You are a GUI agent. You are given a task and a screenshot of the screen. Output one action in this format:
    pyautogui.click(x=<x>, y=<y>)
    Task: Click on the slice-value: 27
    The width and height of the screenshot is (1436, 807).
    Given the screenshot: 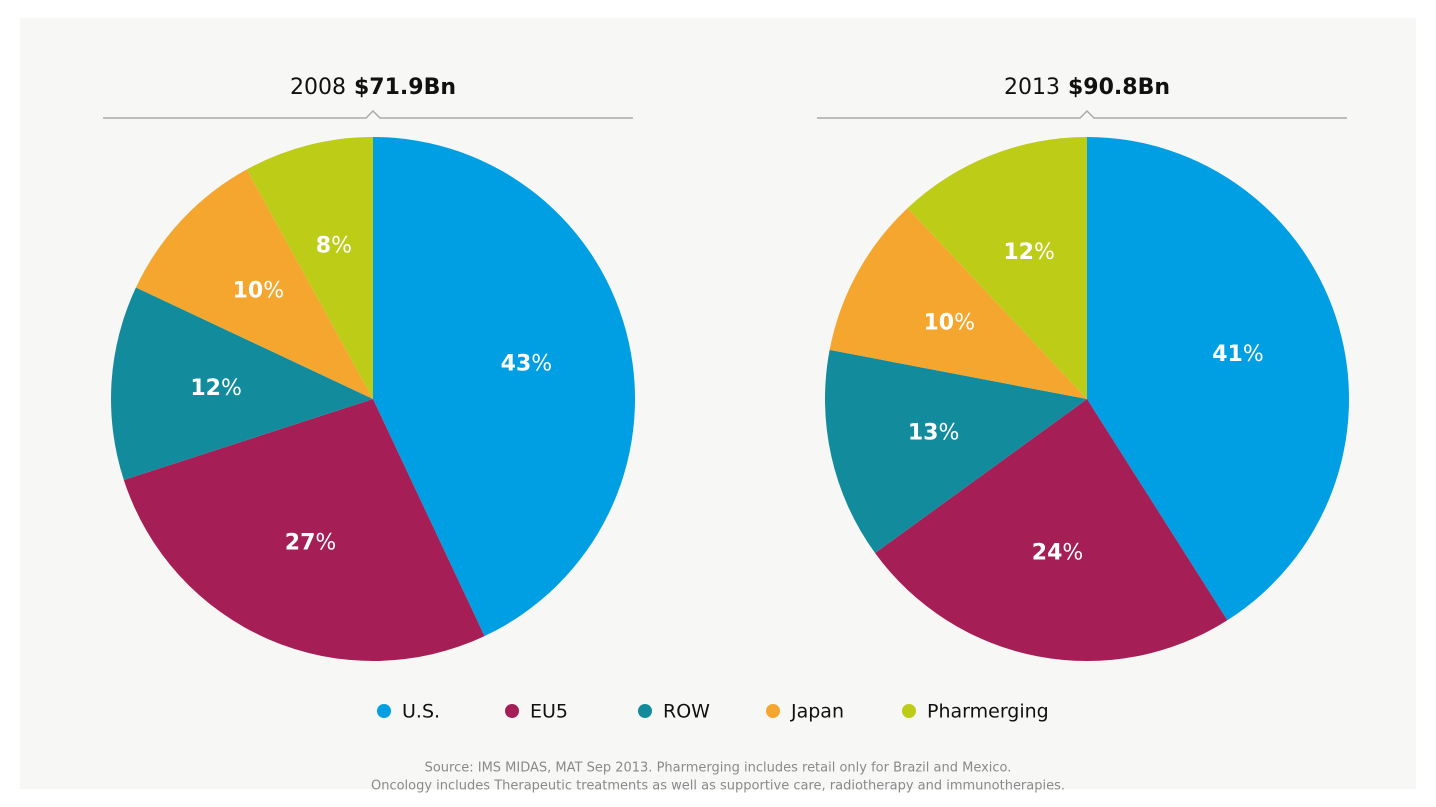 What is the action you would take?
    pyautogui.click(x=300, y=542)
    